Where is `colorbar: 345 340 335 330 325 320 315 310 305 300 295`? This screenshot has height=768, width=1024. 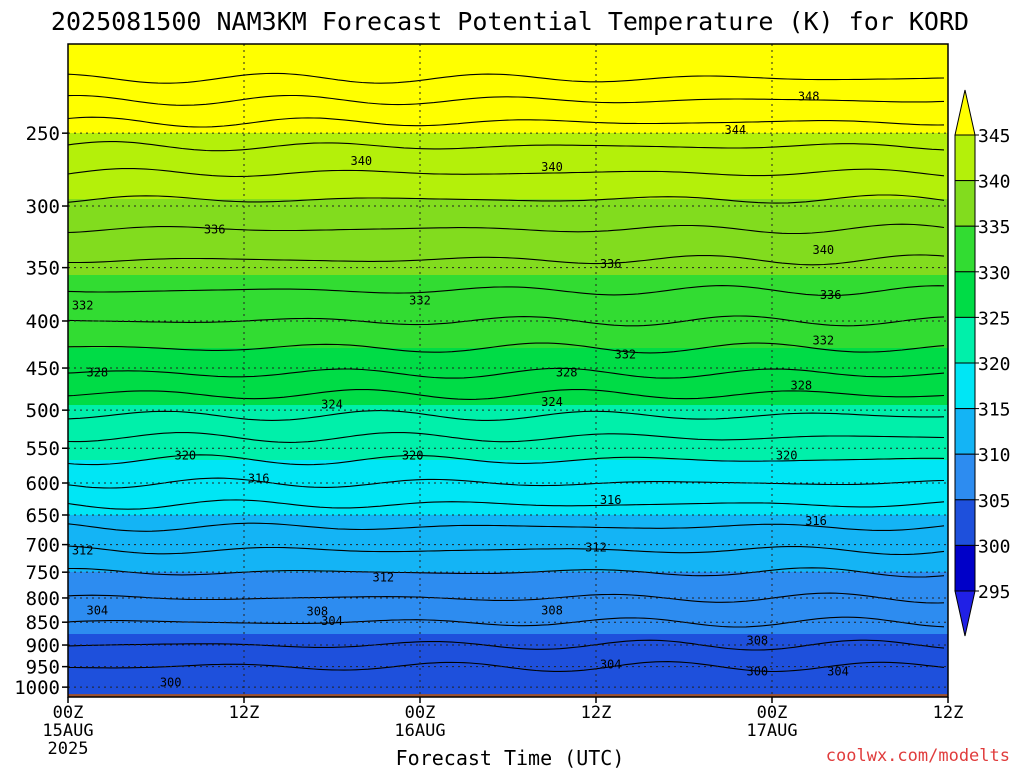 colorbar: 345 340 335 330 325 320 315 310 305 300 295 is located at coordinates (982, 363).